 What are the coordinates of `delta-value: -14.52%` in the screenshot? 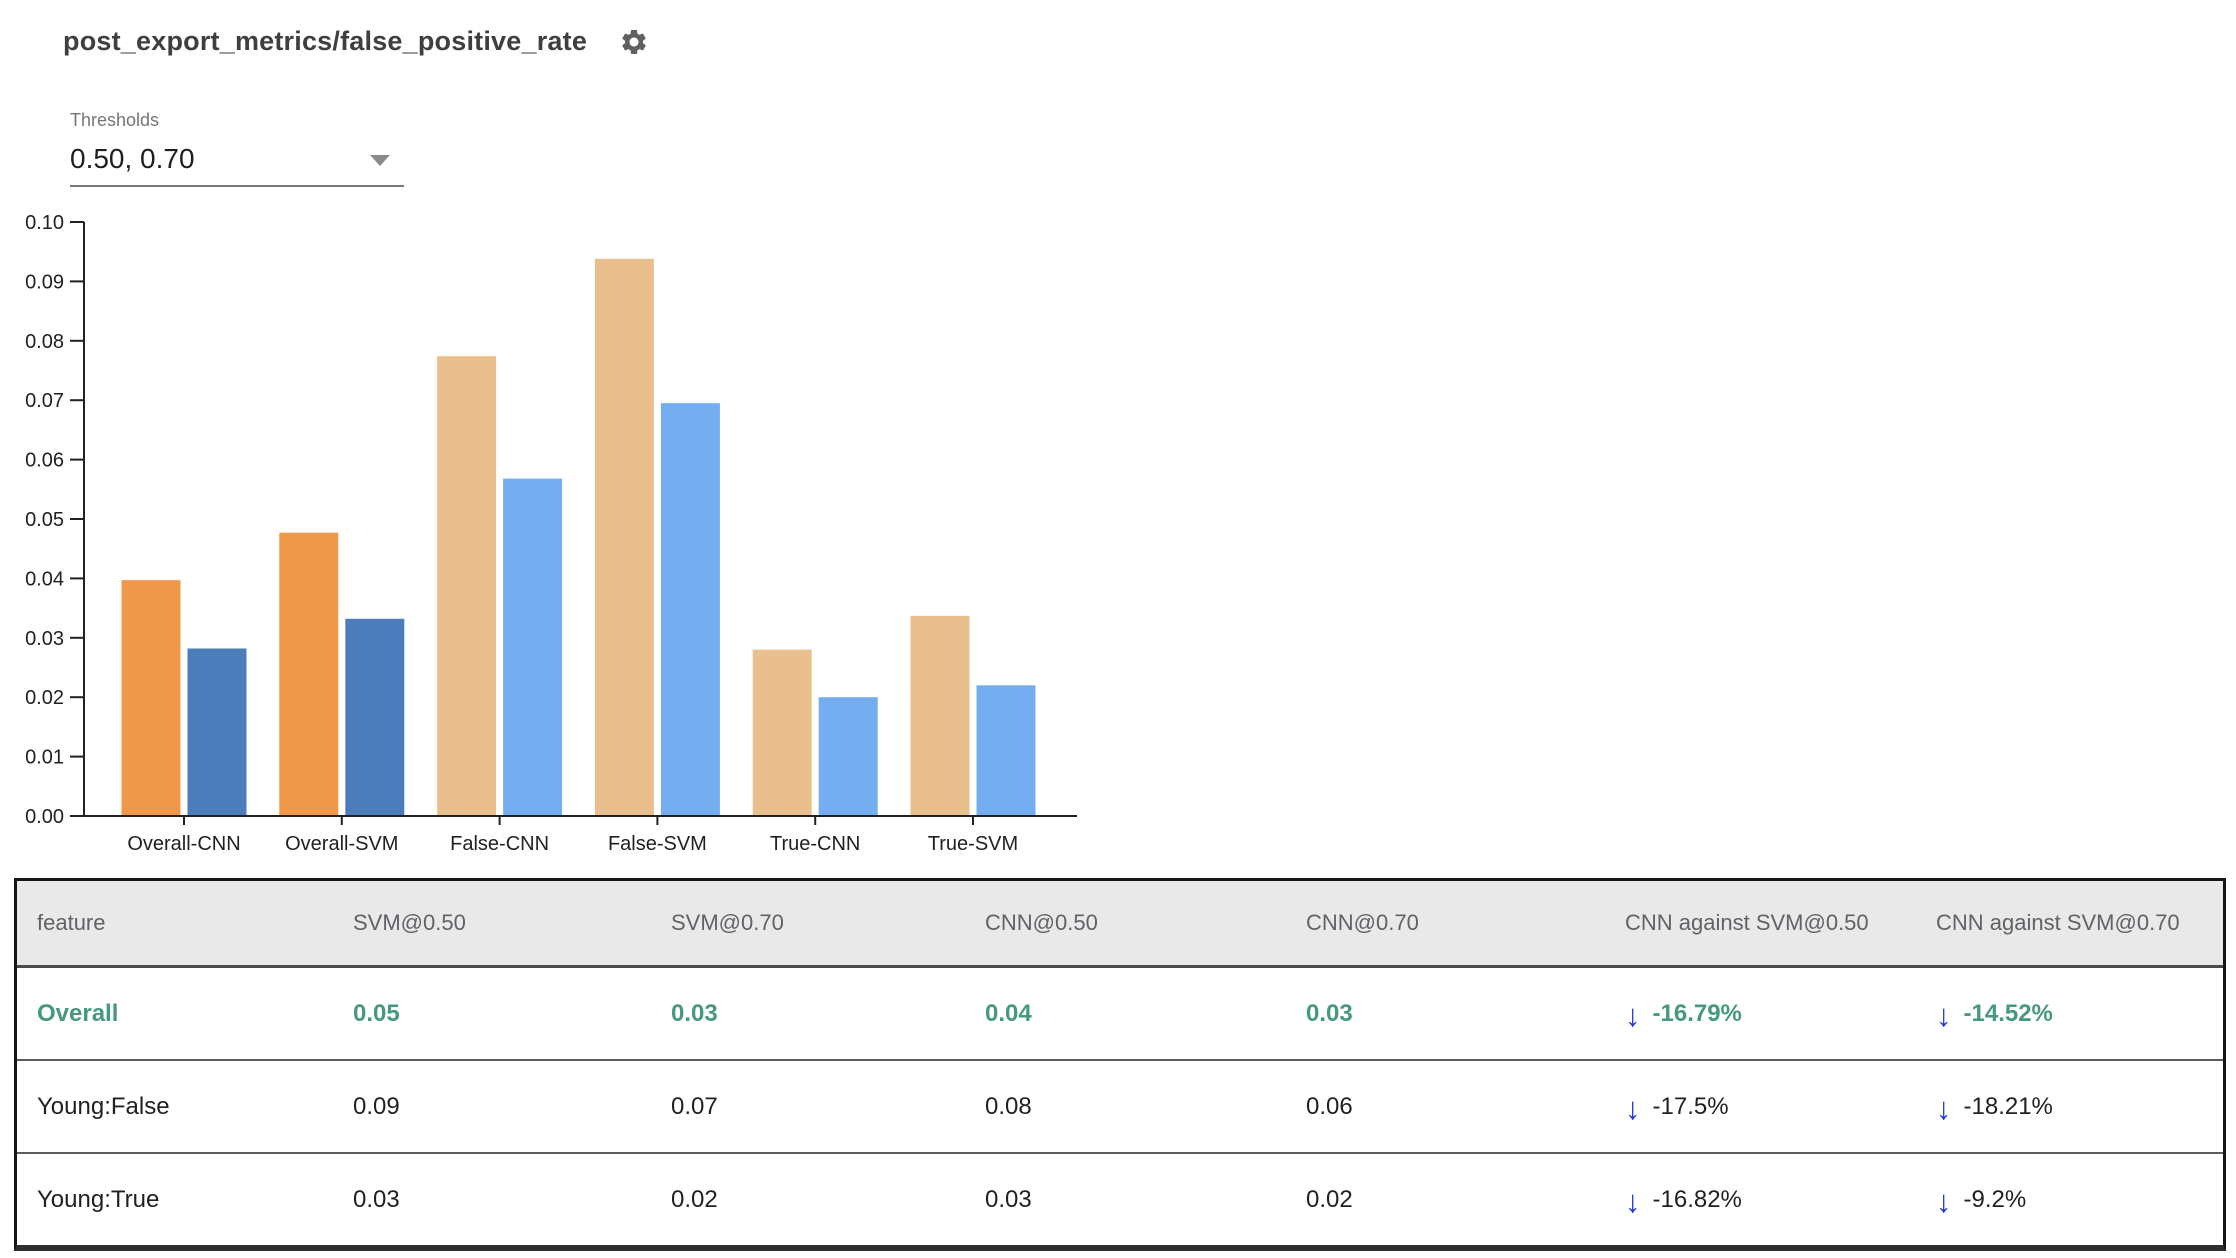 It's located at (2008, 1013).